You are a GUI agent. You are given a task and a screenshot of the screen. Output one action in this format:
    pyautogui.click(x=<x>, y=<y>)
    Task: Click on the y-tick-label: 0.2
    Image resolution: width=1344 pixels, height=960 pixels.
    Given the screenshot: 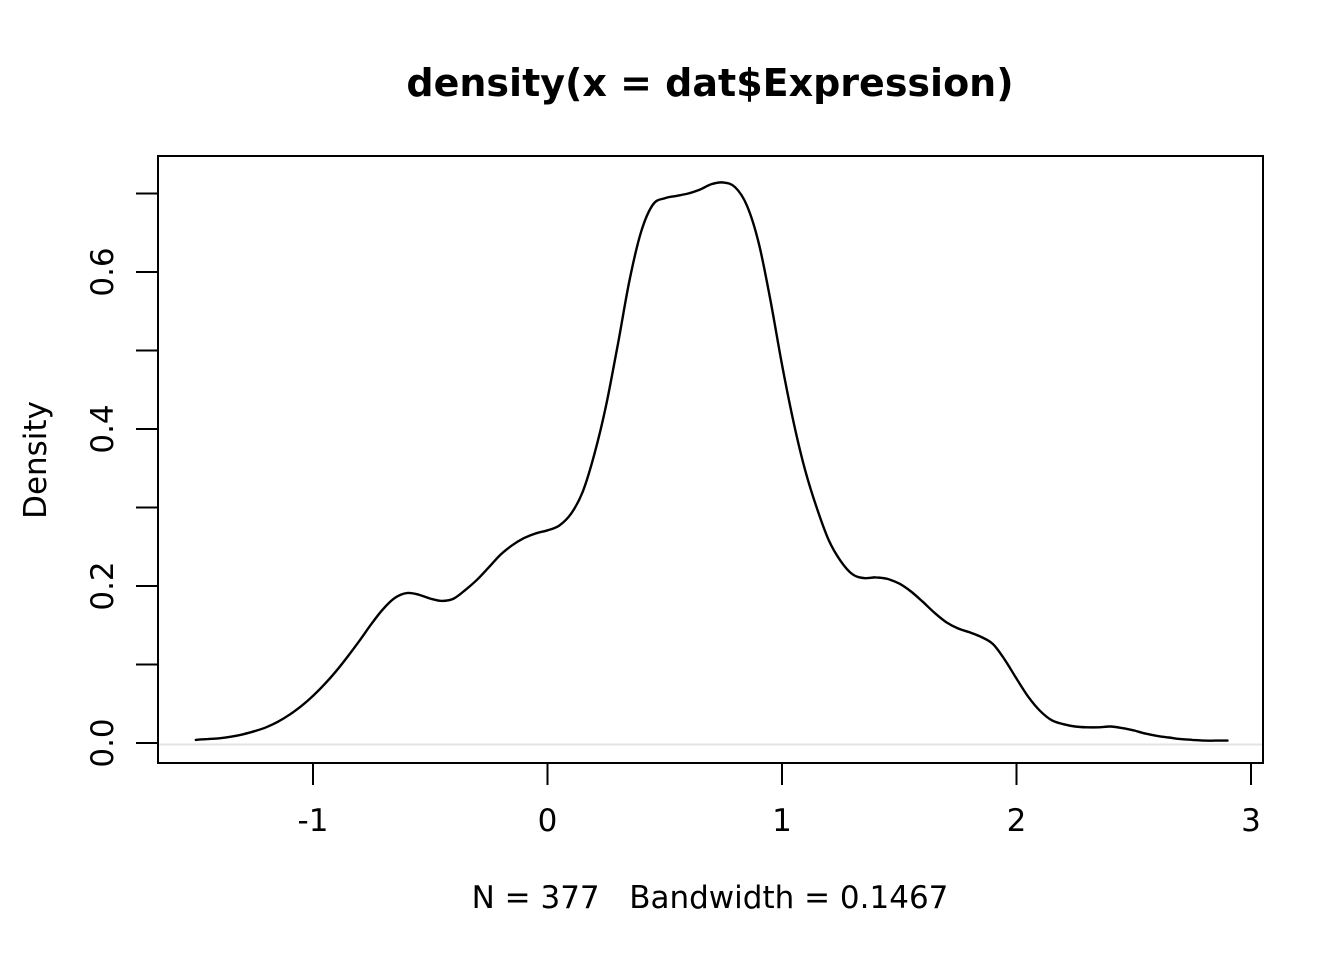 What is the action you would take?
    pyautogui.click(x=103, y=586)
    